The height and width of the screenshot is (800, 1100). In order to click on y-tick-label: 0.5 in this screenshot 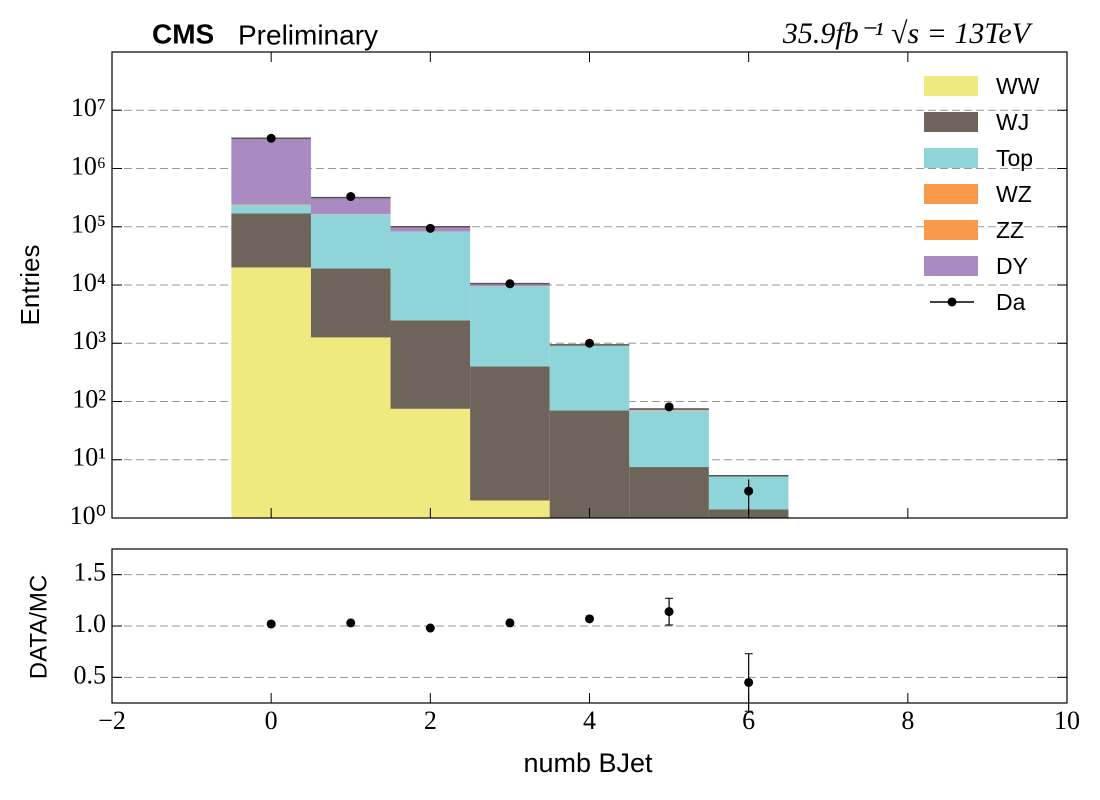, I will do `click(90, 674)`.